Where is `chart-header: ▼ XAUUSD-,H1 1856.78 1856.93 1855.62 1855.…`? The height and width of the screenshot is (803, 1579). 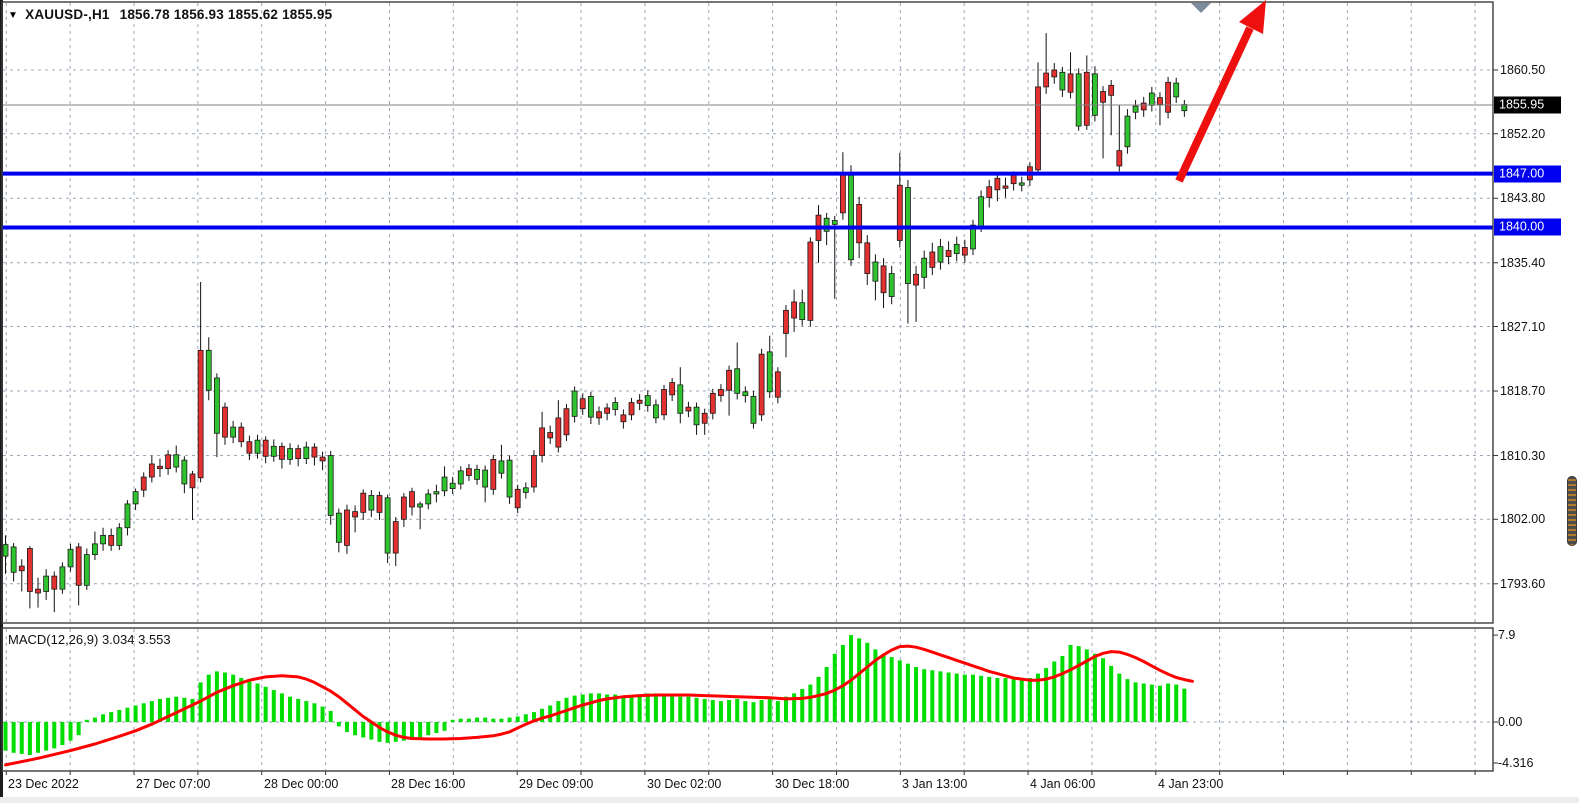
chart-header: ▼ XAUUSD-,H1 1856.78 1856.93 1855.62 1855.… is located at coordinates (170, 14).